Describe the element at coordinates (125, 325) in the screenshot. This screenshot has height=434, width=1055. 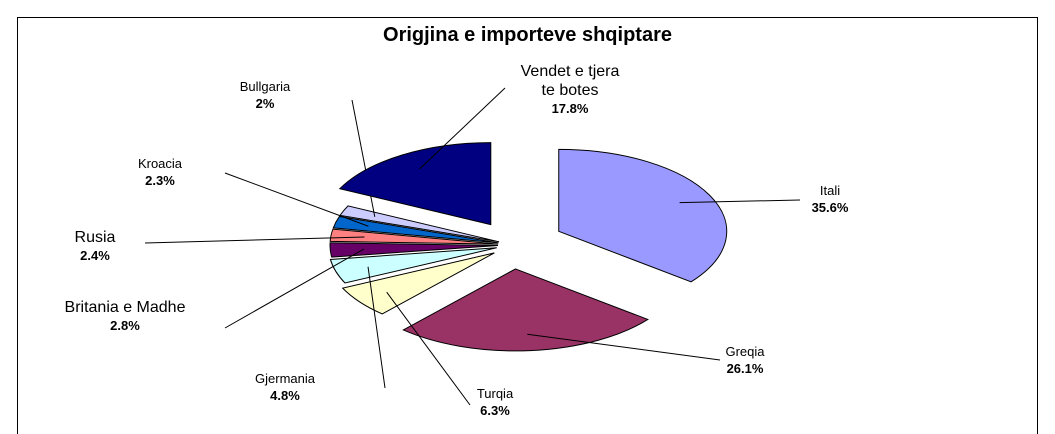
I see `value-label: 2.8%` at that location.